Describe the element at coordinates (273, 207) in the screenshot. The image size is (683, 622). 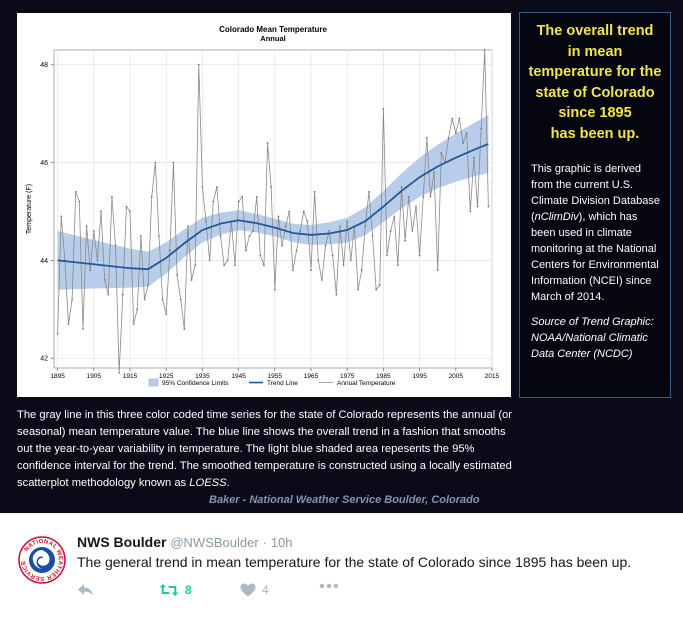
I see `trend-line` at that location.